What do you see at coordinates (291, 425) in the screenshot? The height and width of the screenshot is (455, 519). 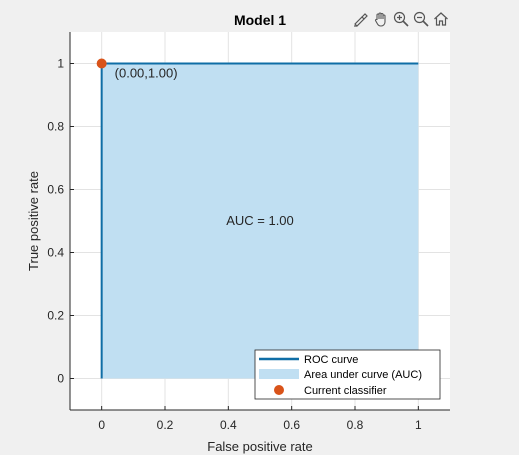 I see `x-tick-label: 0.6` at bounding box center [291, 425].